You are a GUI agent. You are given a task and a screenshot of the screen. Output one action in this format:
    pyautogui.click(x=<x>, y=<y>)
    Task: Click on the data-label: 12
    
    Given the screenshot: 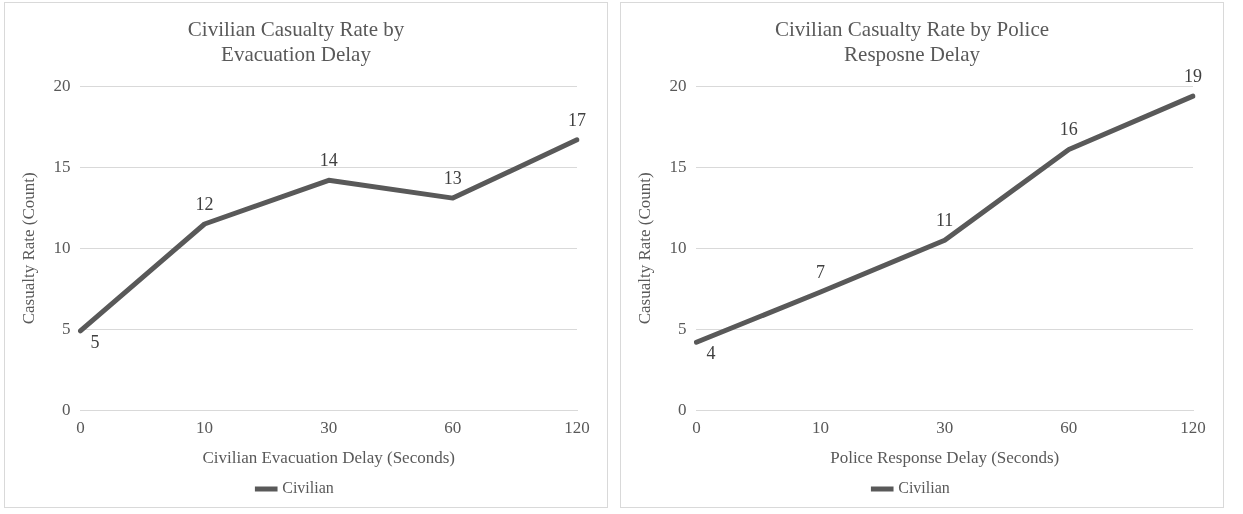 What is the action you would take?
    pyautogui.click(x=204, y=203)
    